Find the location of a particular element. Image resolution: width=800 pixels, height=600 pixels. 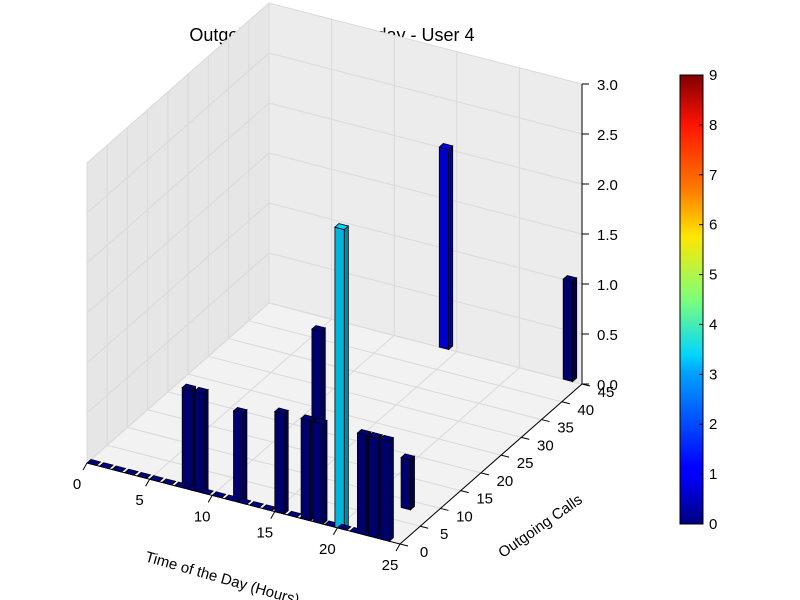

z-tick-label: 0.0 is located at coordinates (607, 385).